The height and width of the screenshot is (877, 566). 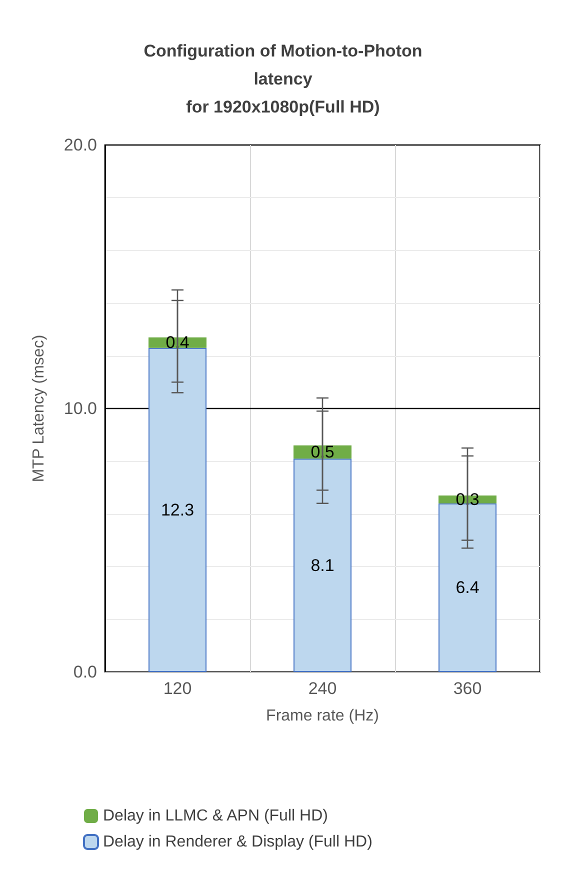 I want to click on data-label: 12.3, so click(x=177, y=510).